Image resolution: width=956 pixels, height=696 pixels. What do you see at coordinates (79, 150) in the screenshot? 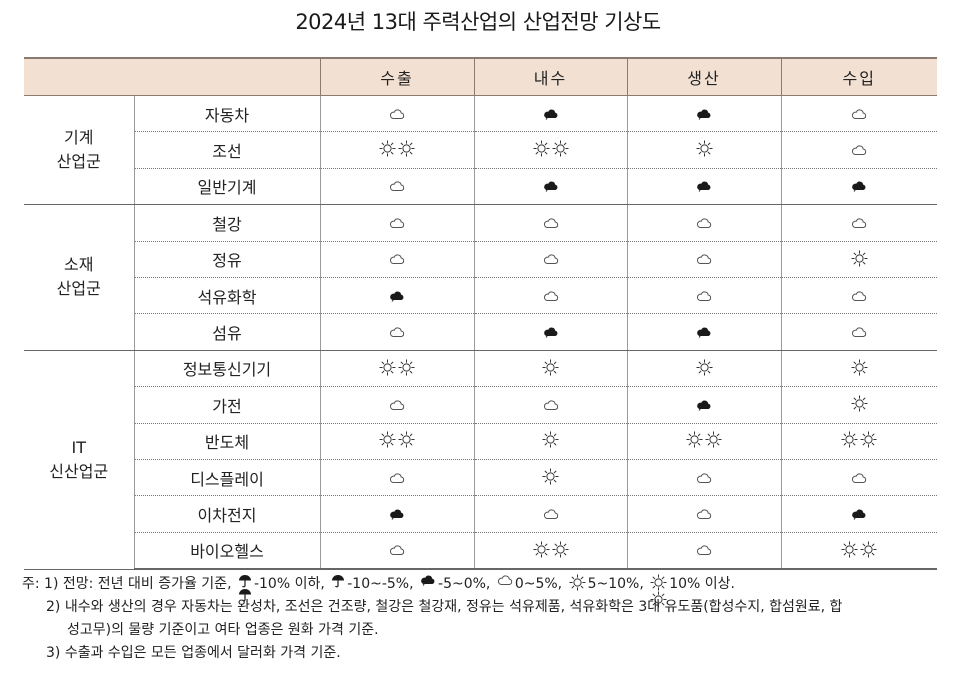
I see `group-label: 기계 산업군` at bounding box center [79, 150].